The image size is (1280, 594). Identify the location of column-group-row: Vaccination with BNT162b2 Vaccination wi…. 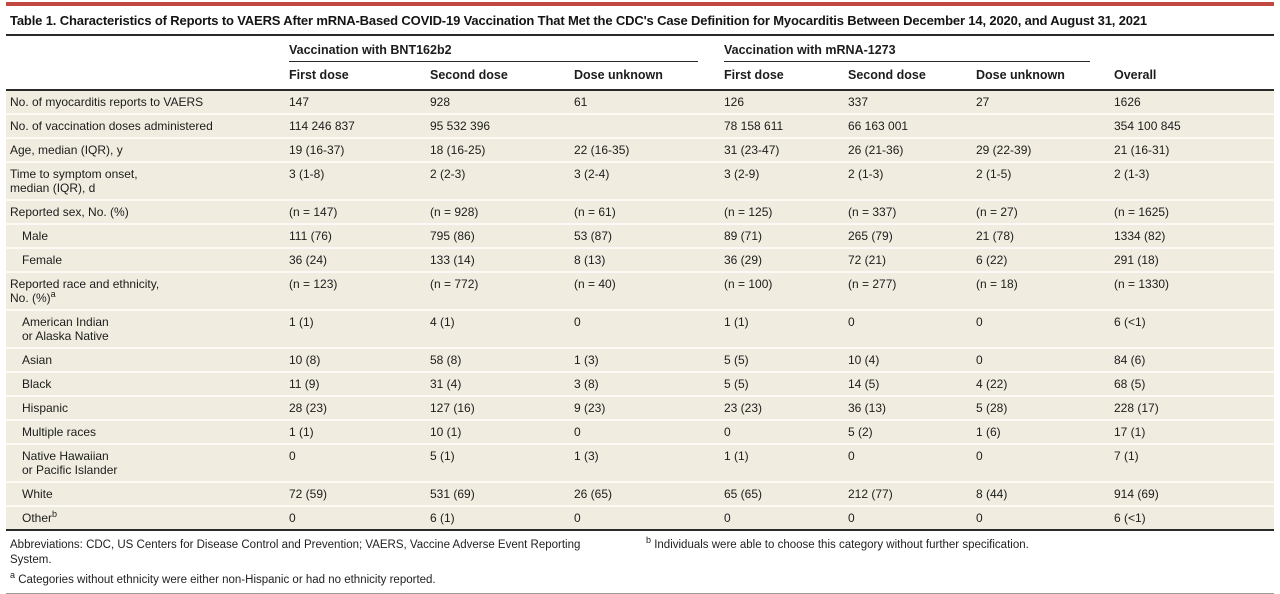
(640, 52).